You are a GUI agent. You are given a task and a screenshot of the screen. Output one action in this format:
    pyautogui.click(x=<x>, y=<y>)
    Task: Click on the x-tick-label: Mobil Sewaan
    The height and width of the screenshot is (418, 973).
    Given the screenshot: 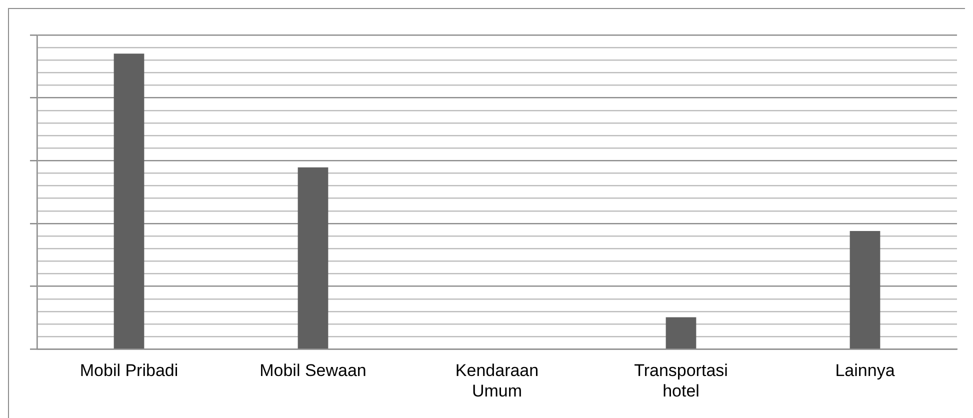 What is the action you would take?
    pyautogui.click(x=313, y=370)
    